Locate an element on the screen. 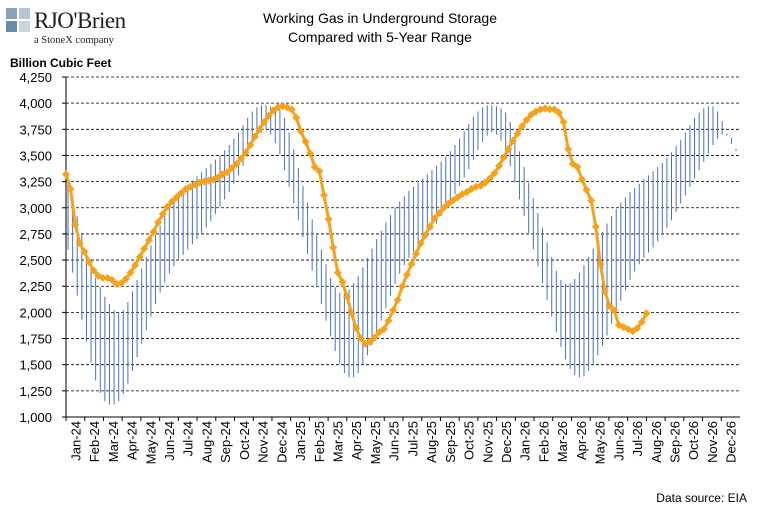 Image resolution: width=763 pixels, height=516 pixels. x-tick-label: Mar-26 is located at coordinates (562, 441).